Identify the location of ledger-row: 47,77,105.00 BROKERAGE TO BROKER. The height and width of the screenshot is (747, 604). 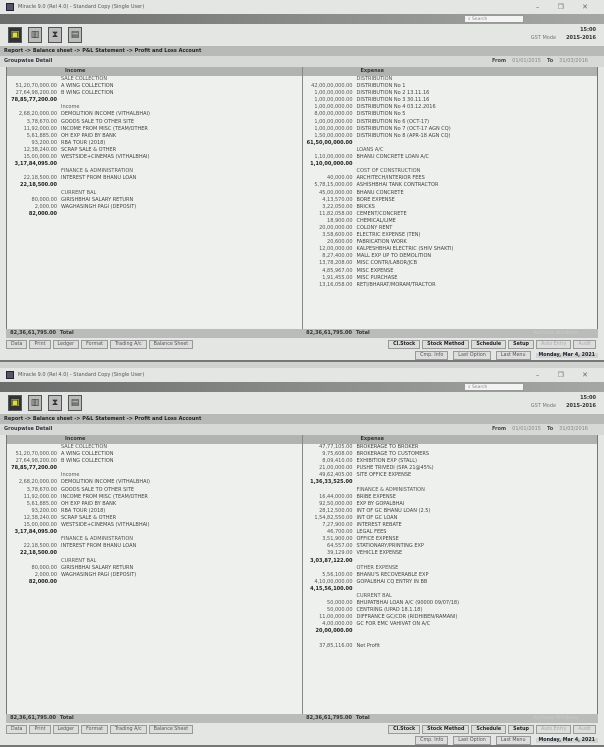
(450, 447).